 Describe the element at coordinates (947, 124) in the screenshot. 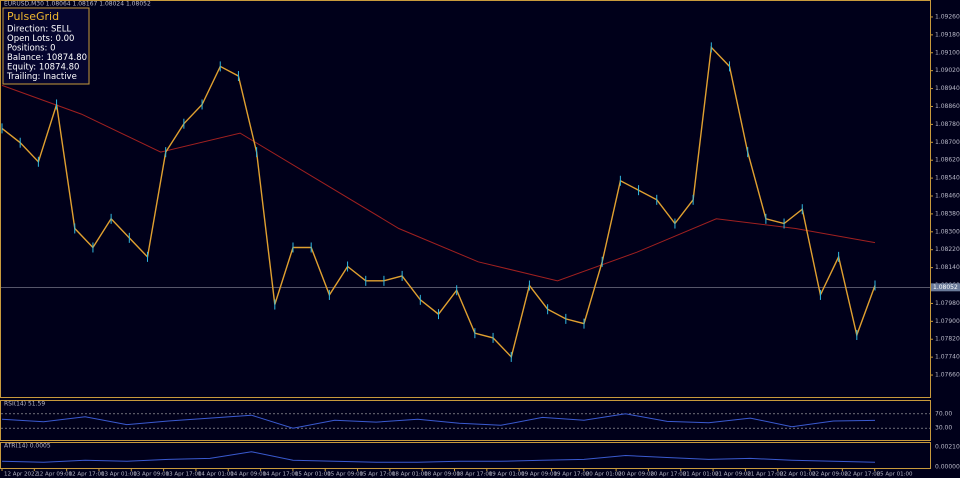

I see `price-label: 1.08780` at that location.